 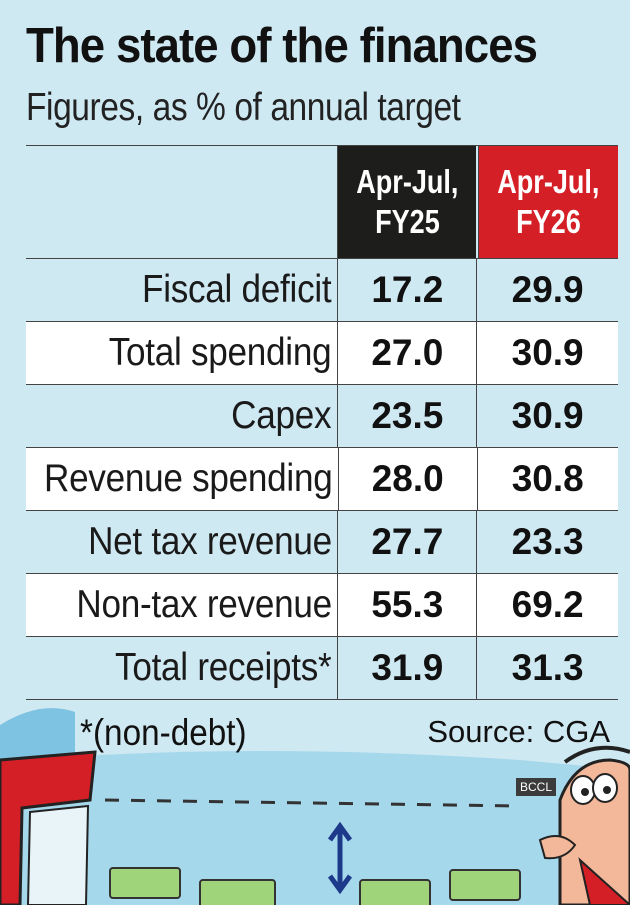 I want to click on double-arrow-icon, so click(x=340, y=858).